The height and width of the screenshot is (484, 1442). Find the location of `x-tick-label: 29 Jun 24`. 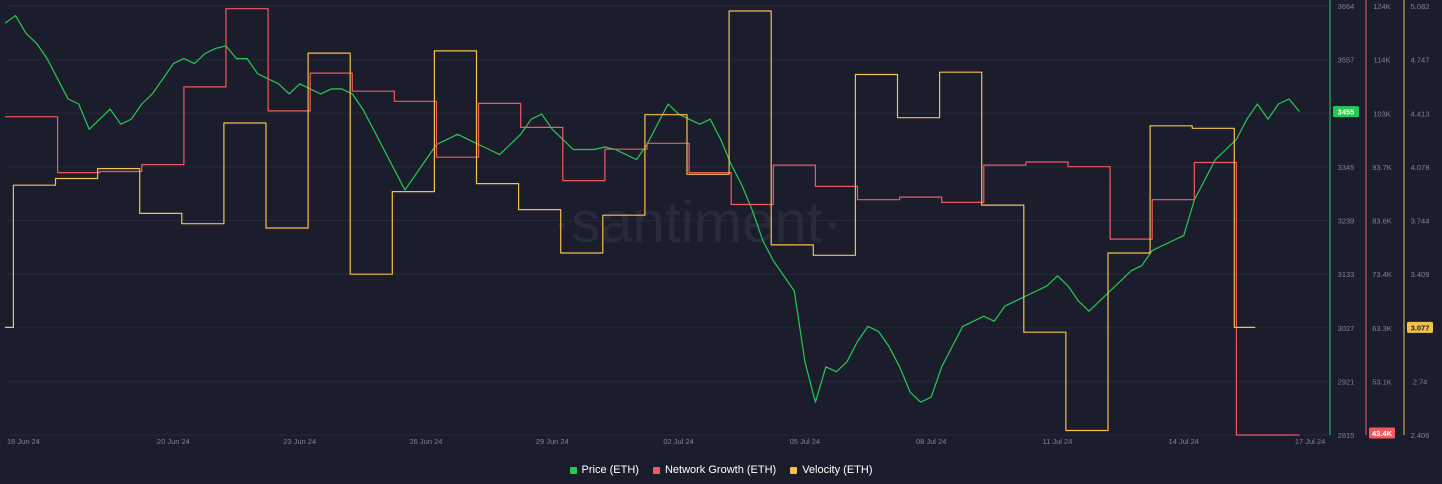

x-tick-label: 29 Jun 24 is located at coordinates (552, 441).